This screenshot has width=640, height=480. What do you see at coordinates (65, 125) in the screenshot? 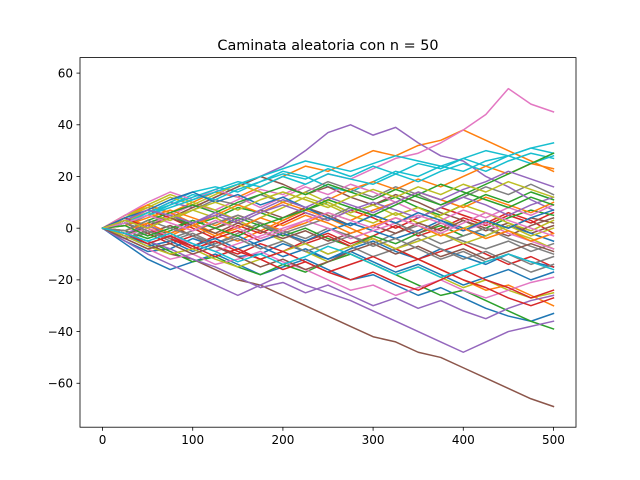
I see `y-tick-label: 40` at bounding box center [65, 125].